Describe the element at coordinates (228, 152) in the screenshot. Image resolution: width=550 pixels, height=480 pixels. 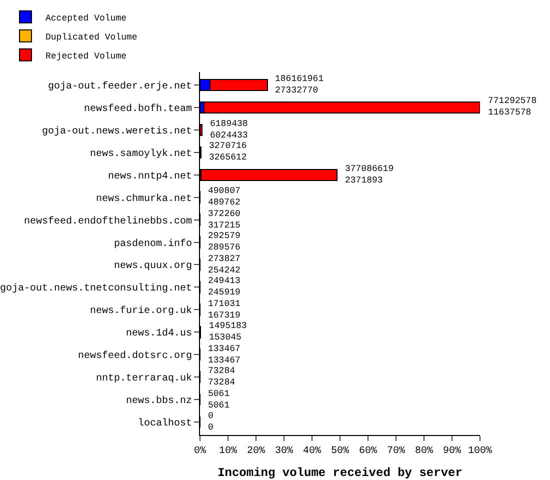
I see `annotation: 3270716 3265612` at that location.